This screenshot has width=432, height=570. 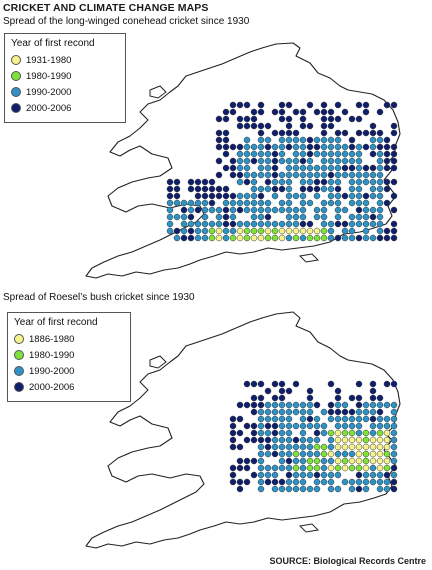 I want to click on legend-title: Year of first recond, so click(x=53, y=43).